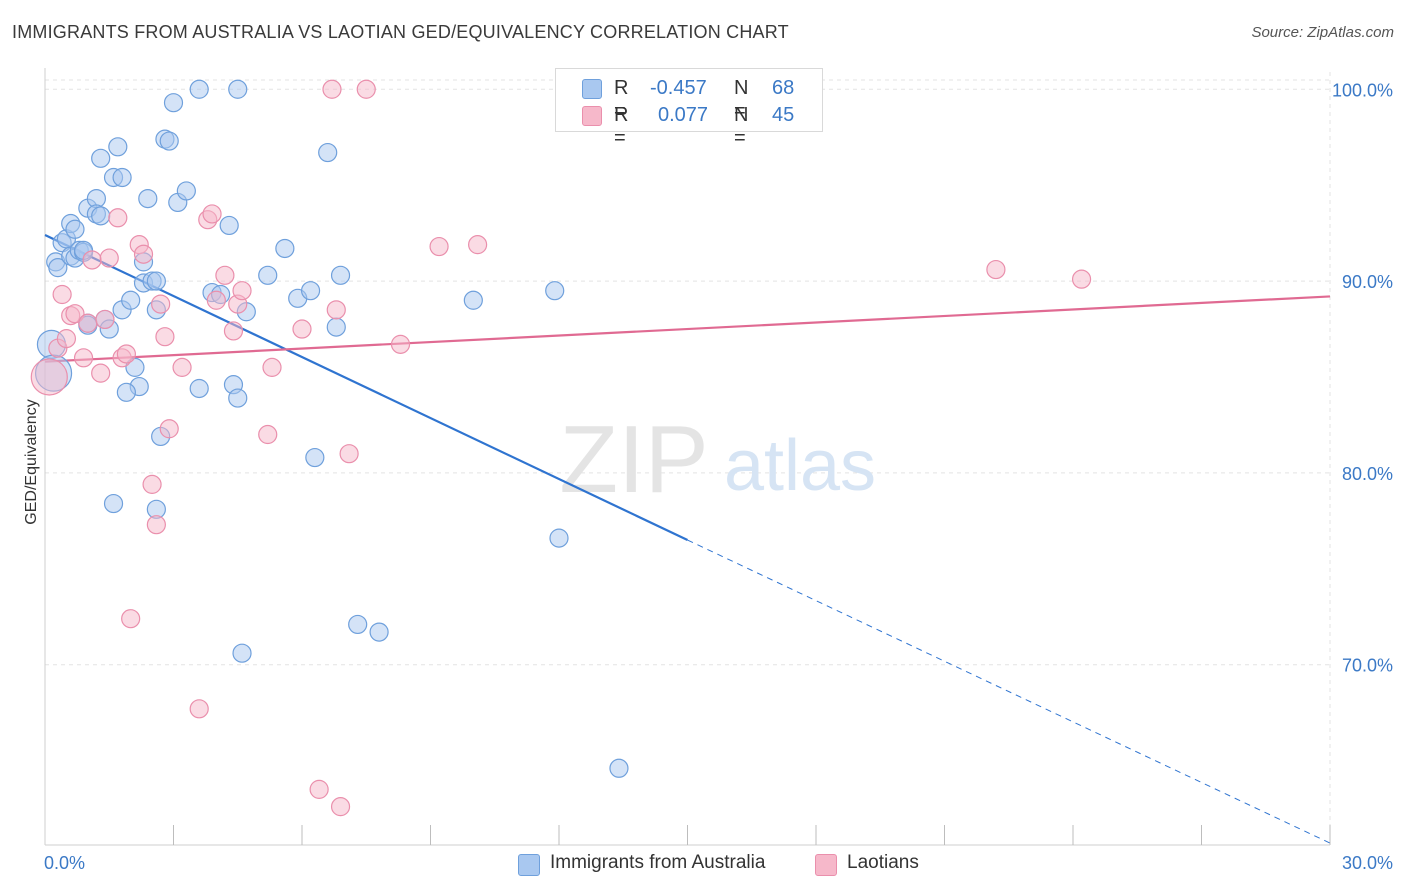 The width and height of the screenshot is (1406, 892). I want to click on n-value: 45, so click(783, 115).